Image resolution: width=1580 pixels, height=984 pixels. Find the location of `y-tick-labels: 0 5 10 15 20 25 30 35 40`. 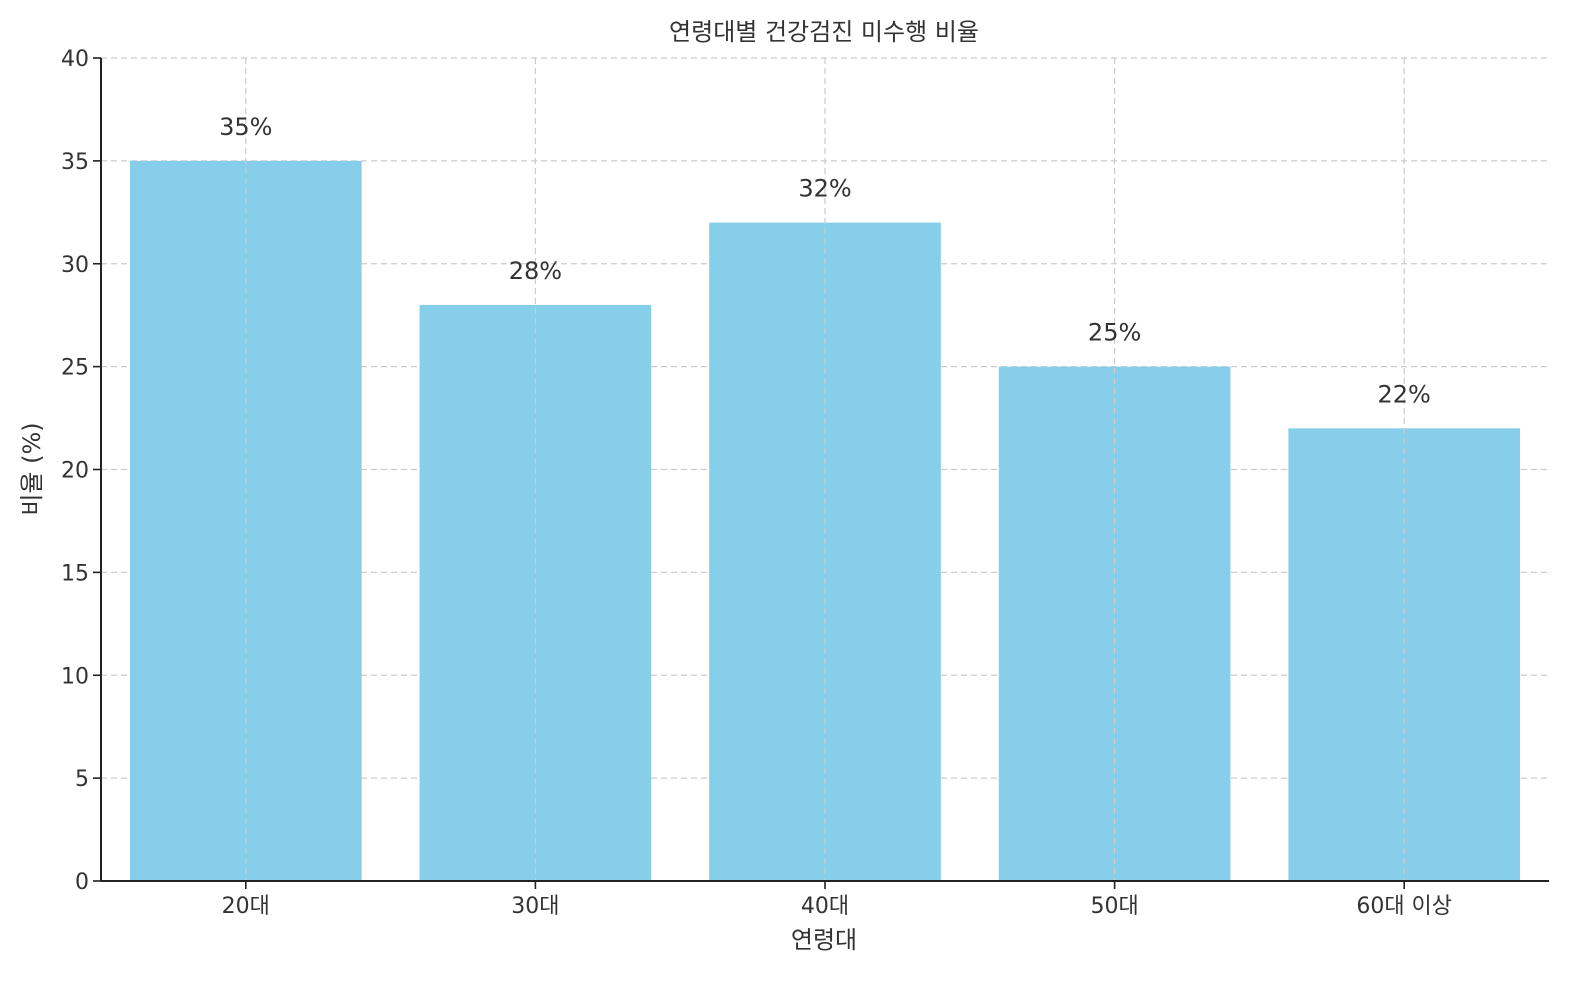

y-tick-labels: 0 5 10 15 20 25 30 35 40 is located at coordinates (75, 471).